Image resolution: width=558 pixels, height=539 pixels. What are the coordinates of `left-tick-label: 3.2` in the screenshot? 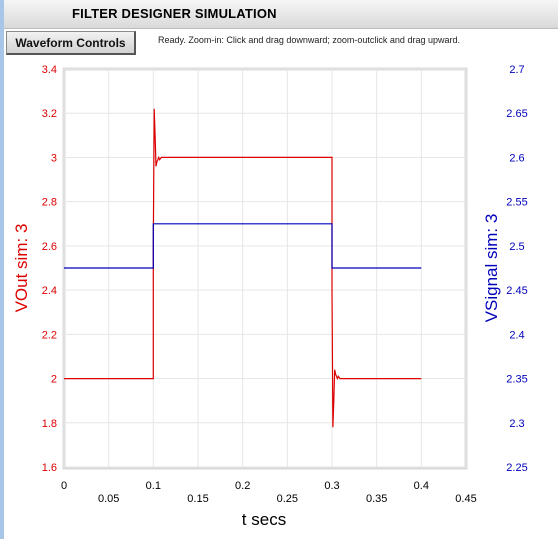 It's located at (49, 114).